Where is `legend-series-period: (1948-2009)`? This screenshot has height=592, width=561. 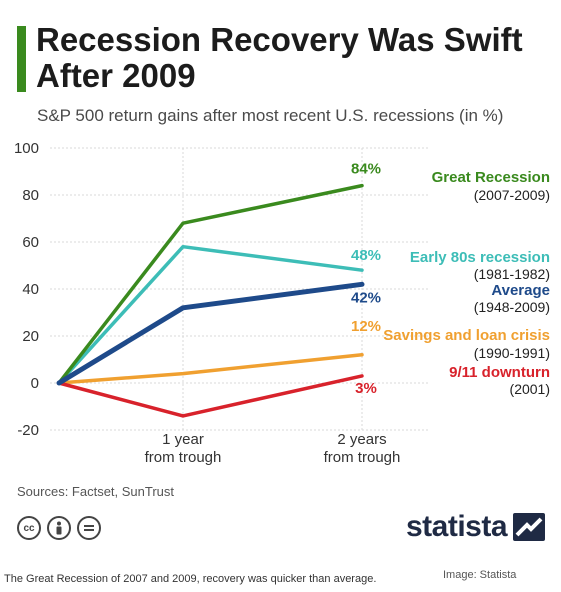 legend-series-period: (1948-2009) is located at coordinates (512, 307).